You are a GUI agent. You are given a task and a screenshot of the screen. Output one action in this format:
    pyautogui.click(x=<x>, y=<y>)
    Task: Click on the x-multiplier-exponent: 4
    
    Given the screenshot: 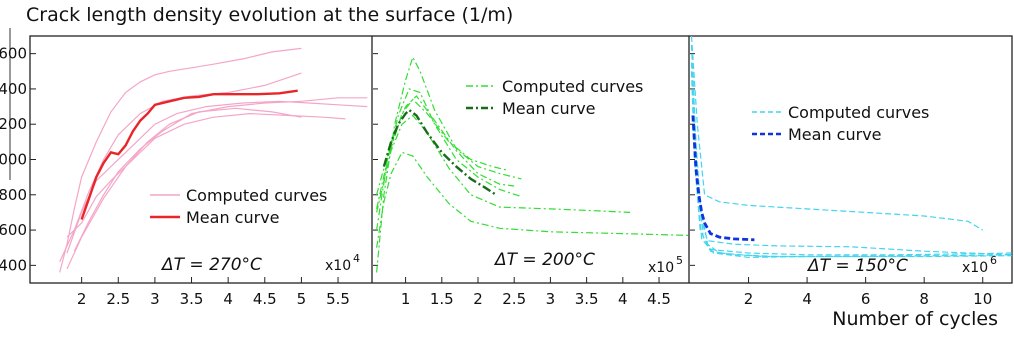 What is the action you would take?
    pyautogui.click(x=356, y=258)
    